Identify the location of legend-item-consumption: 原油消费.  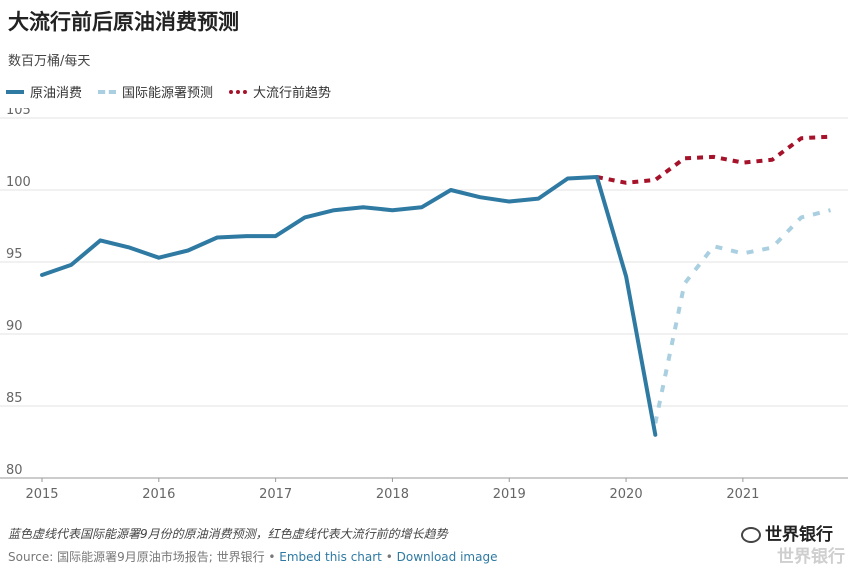
(44, 91).